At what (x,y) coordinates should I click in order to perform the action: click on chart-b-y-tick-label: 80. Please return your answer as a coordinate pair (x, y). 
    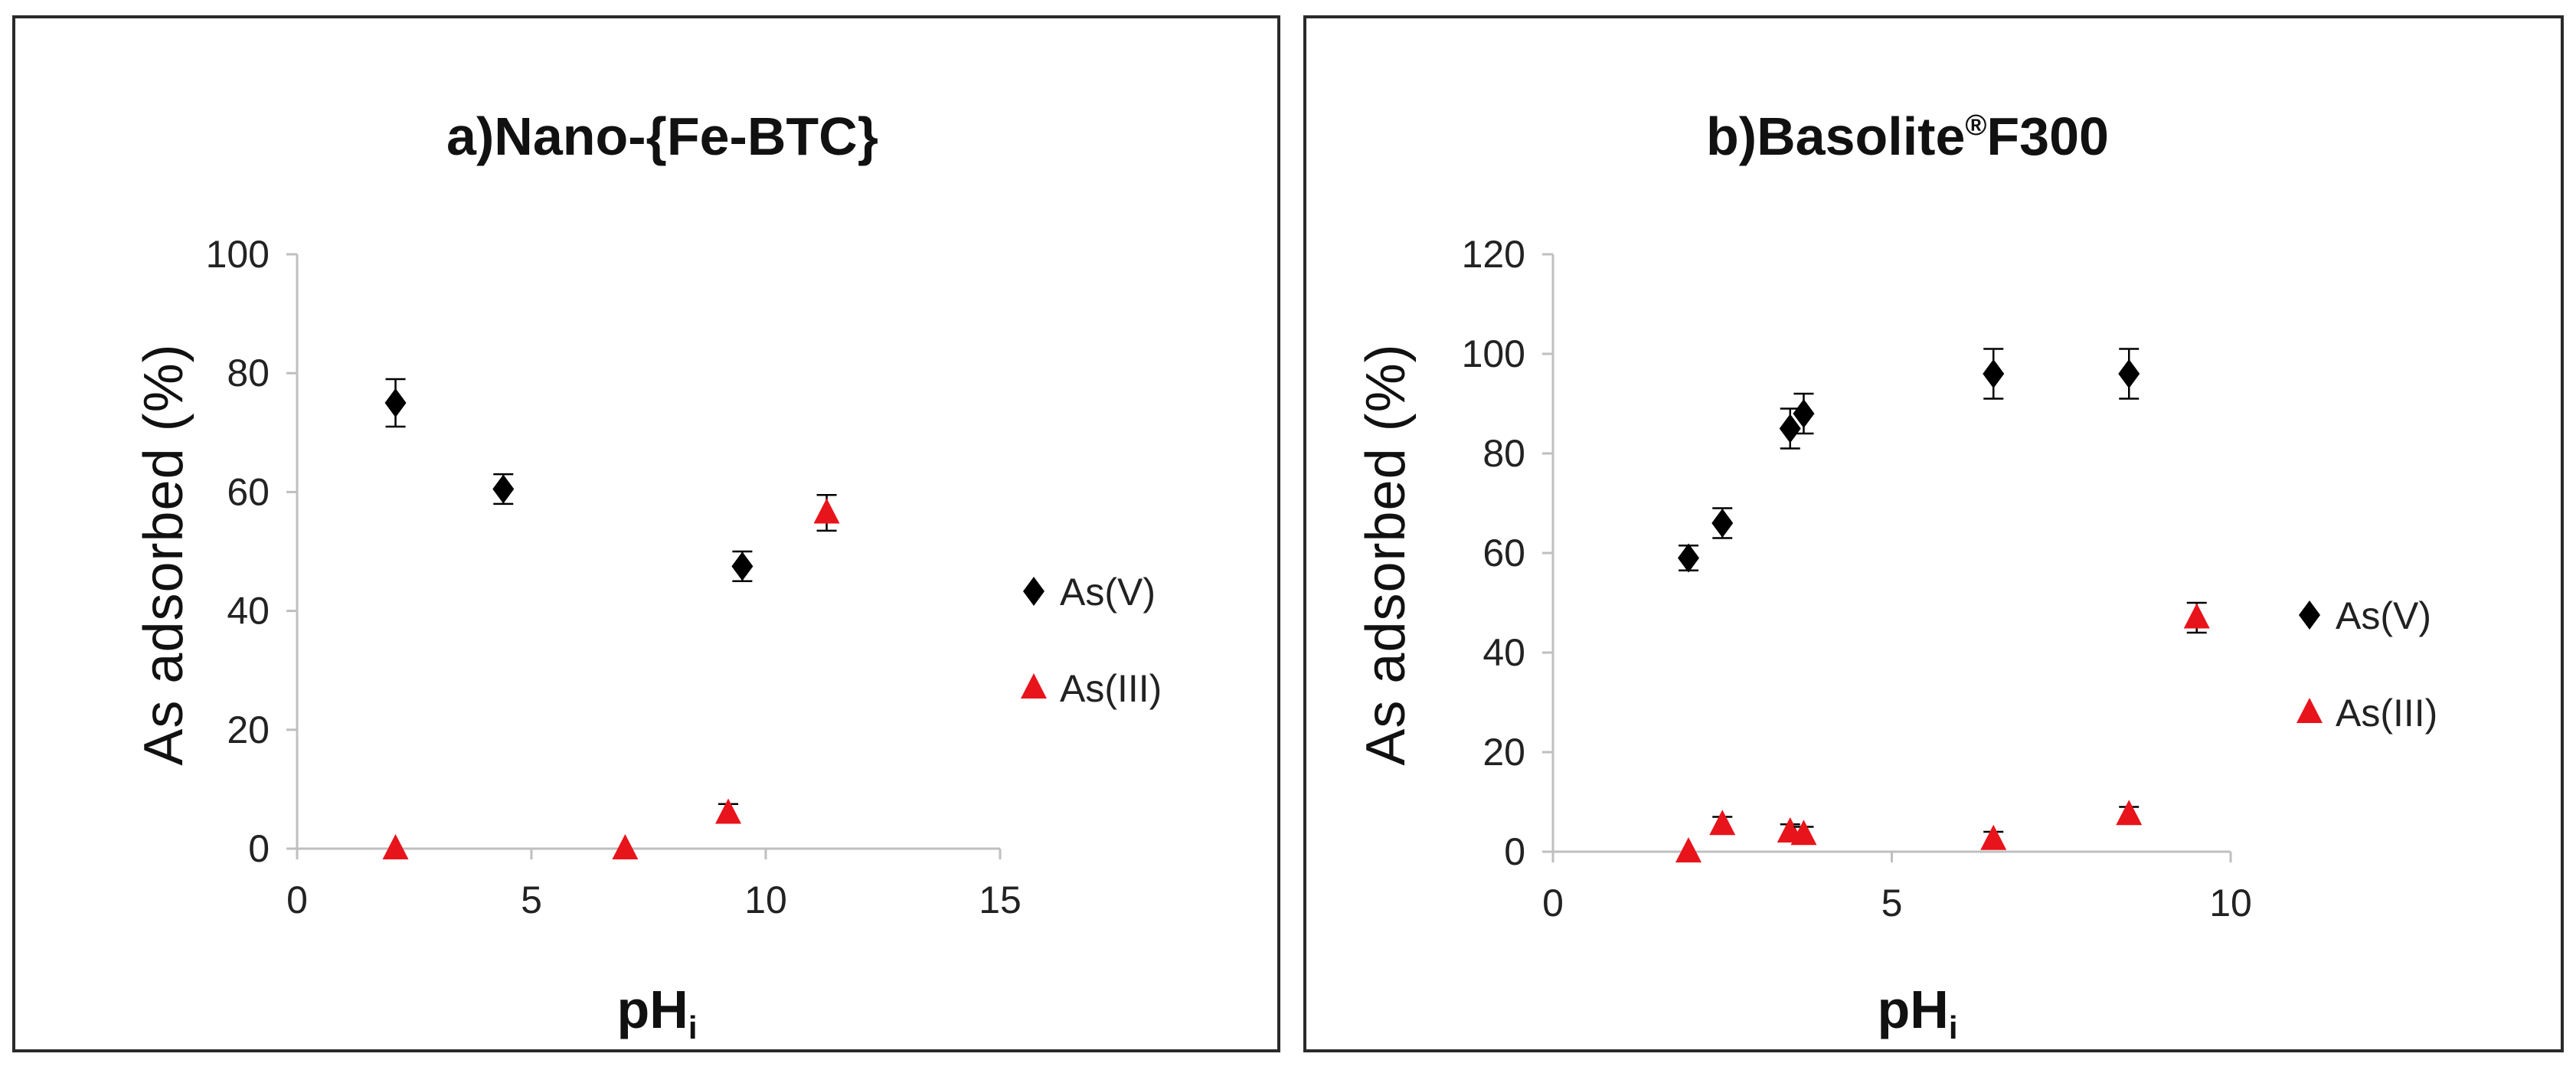
    Looking at the image, I should click on (1504, 453).